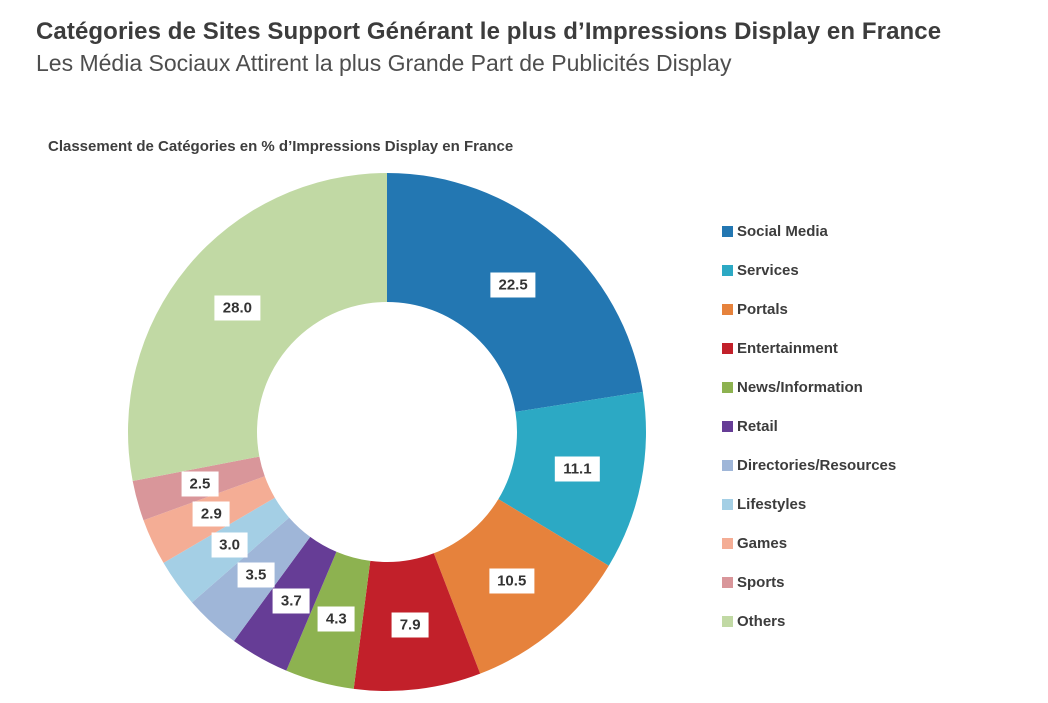 The image size is (1048, 703). I want to click on legend-swatch-games, so click(727, 543).